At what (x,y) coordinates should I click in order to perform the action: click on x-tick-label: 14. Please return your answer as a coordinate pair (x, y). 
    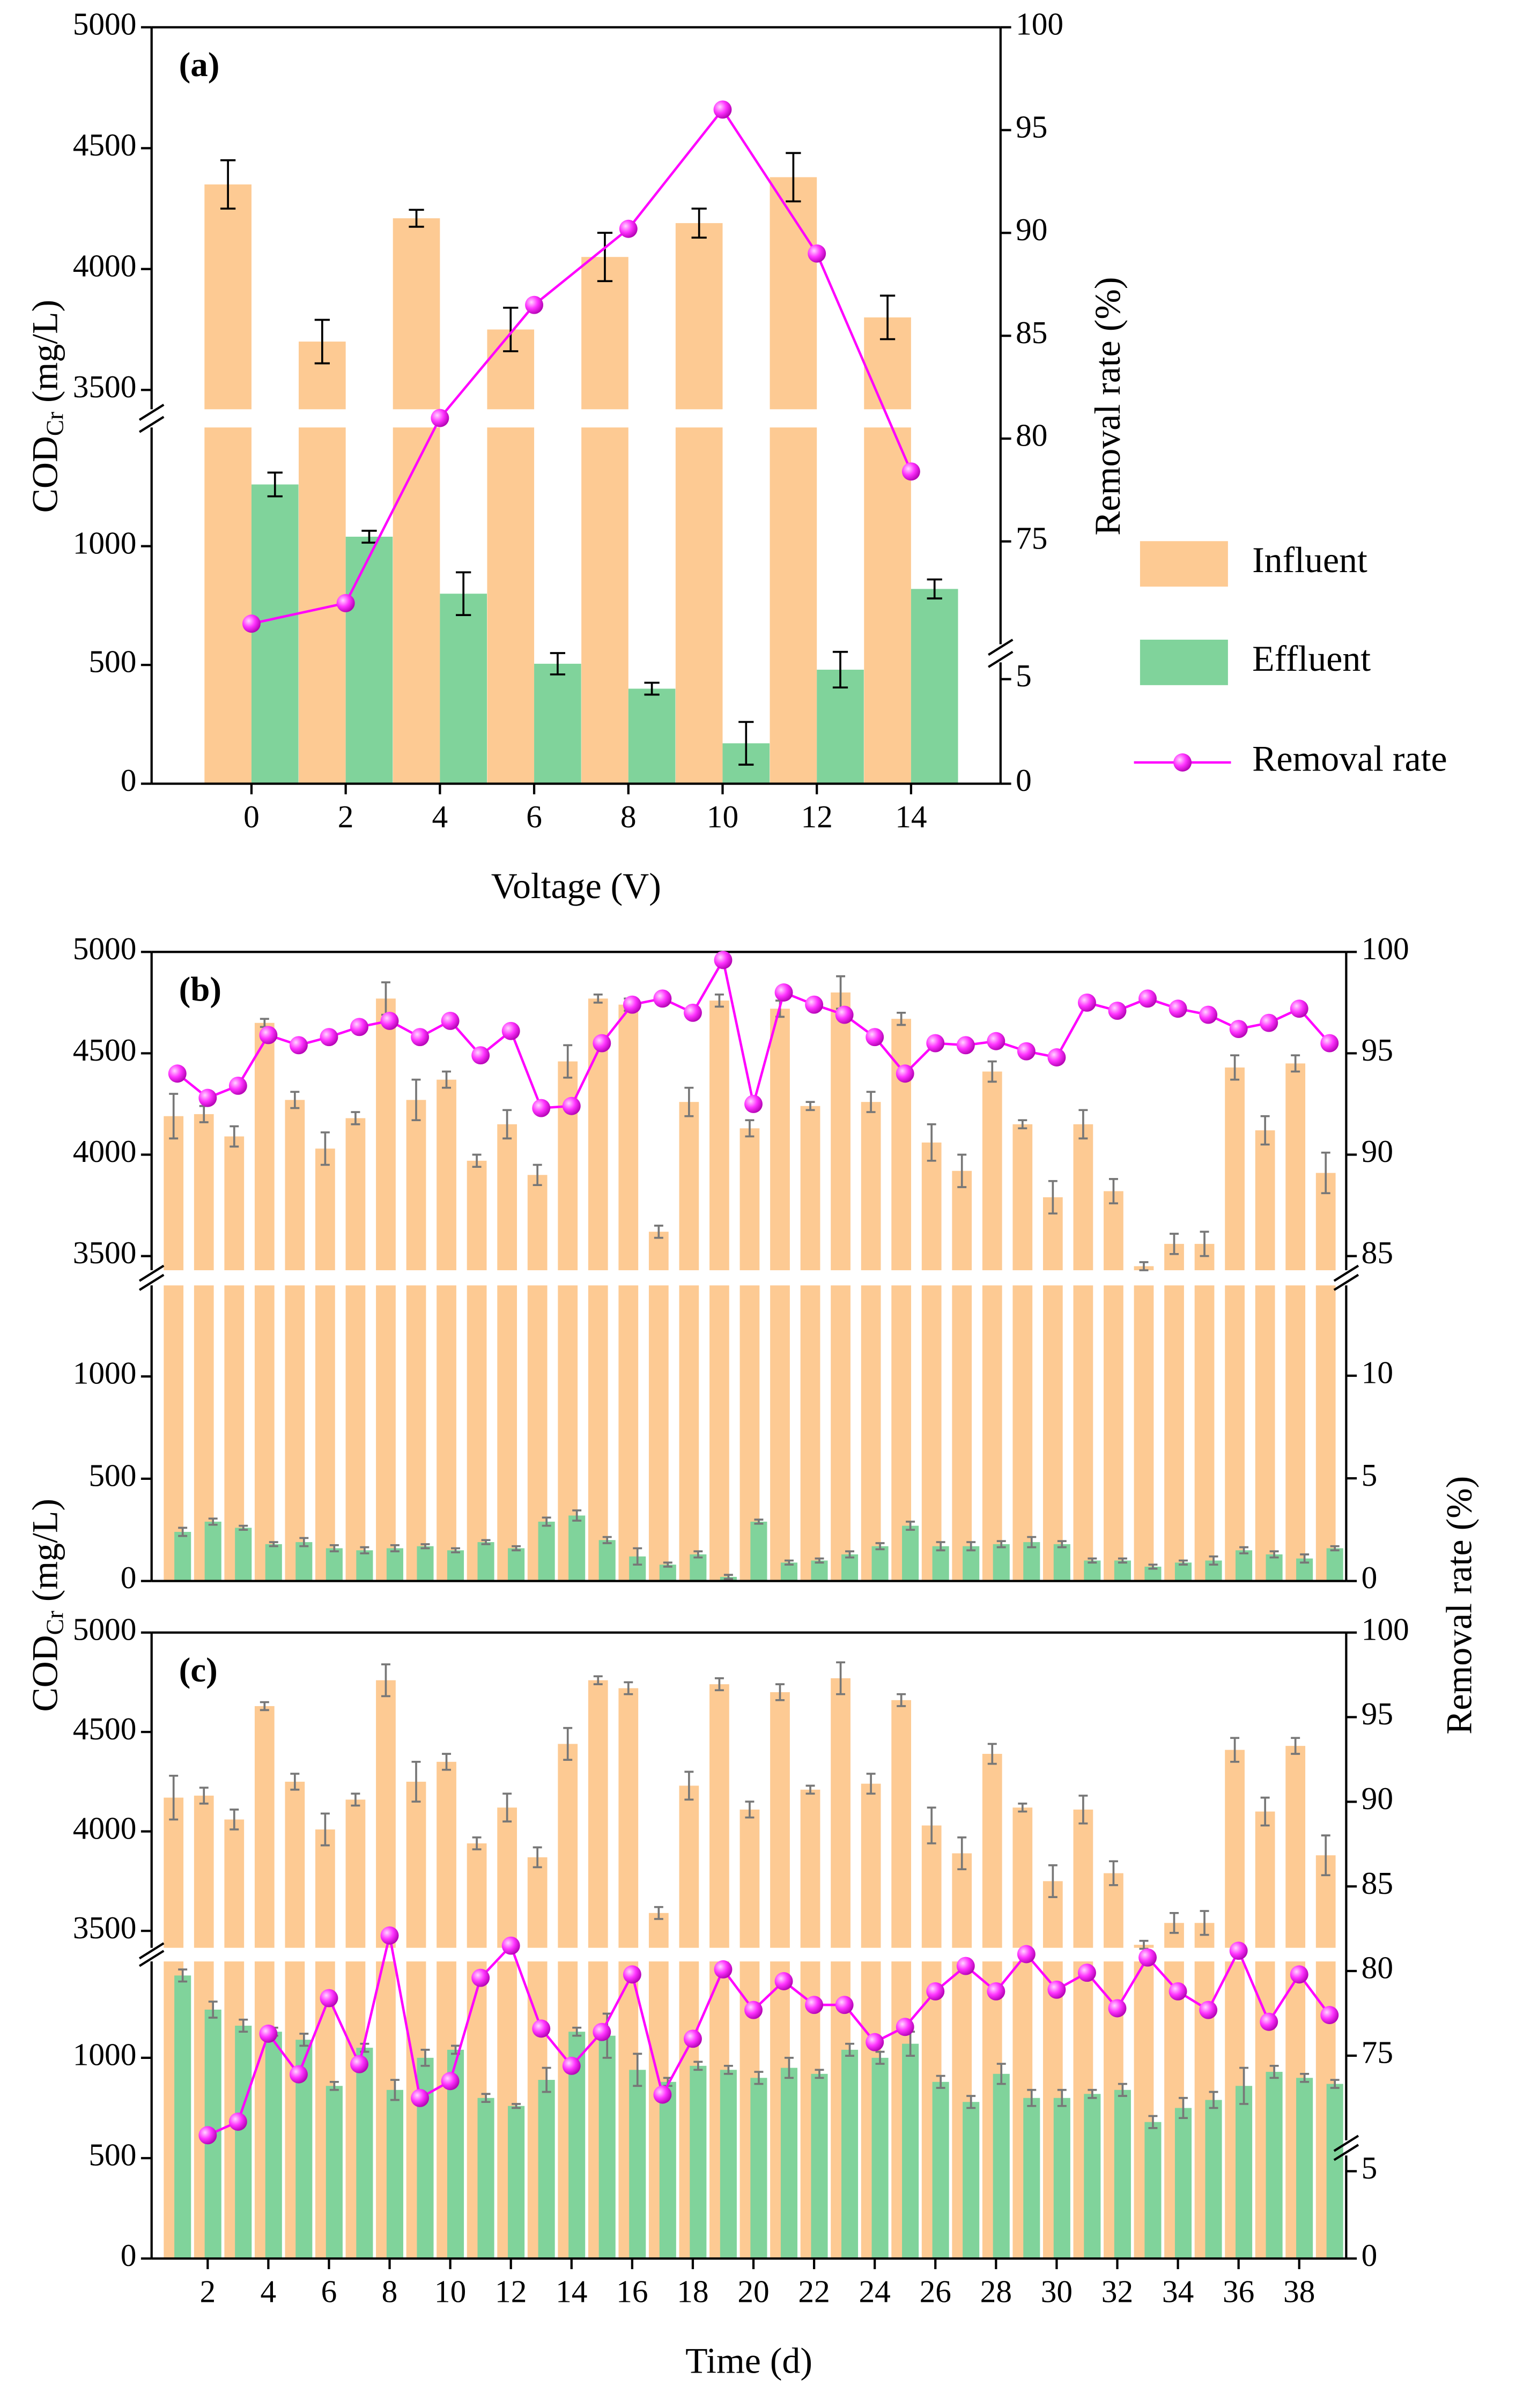
    Looking at the image, I should click on (911, 817).